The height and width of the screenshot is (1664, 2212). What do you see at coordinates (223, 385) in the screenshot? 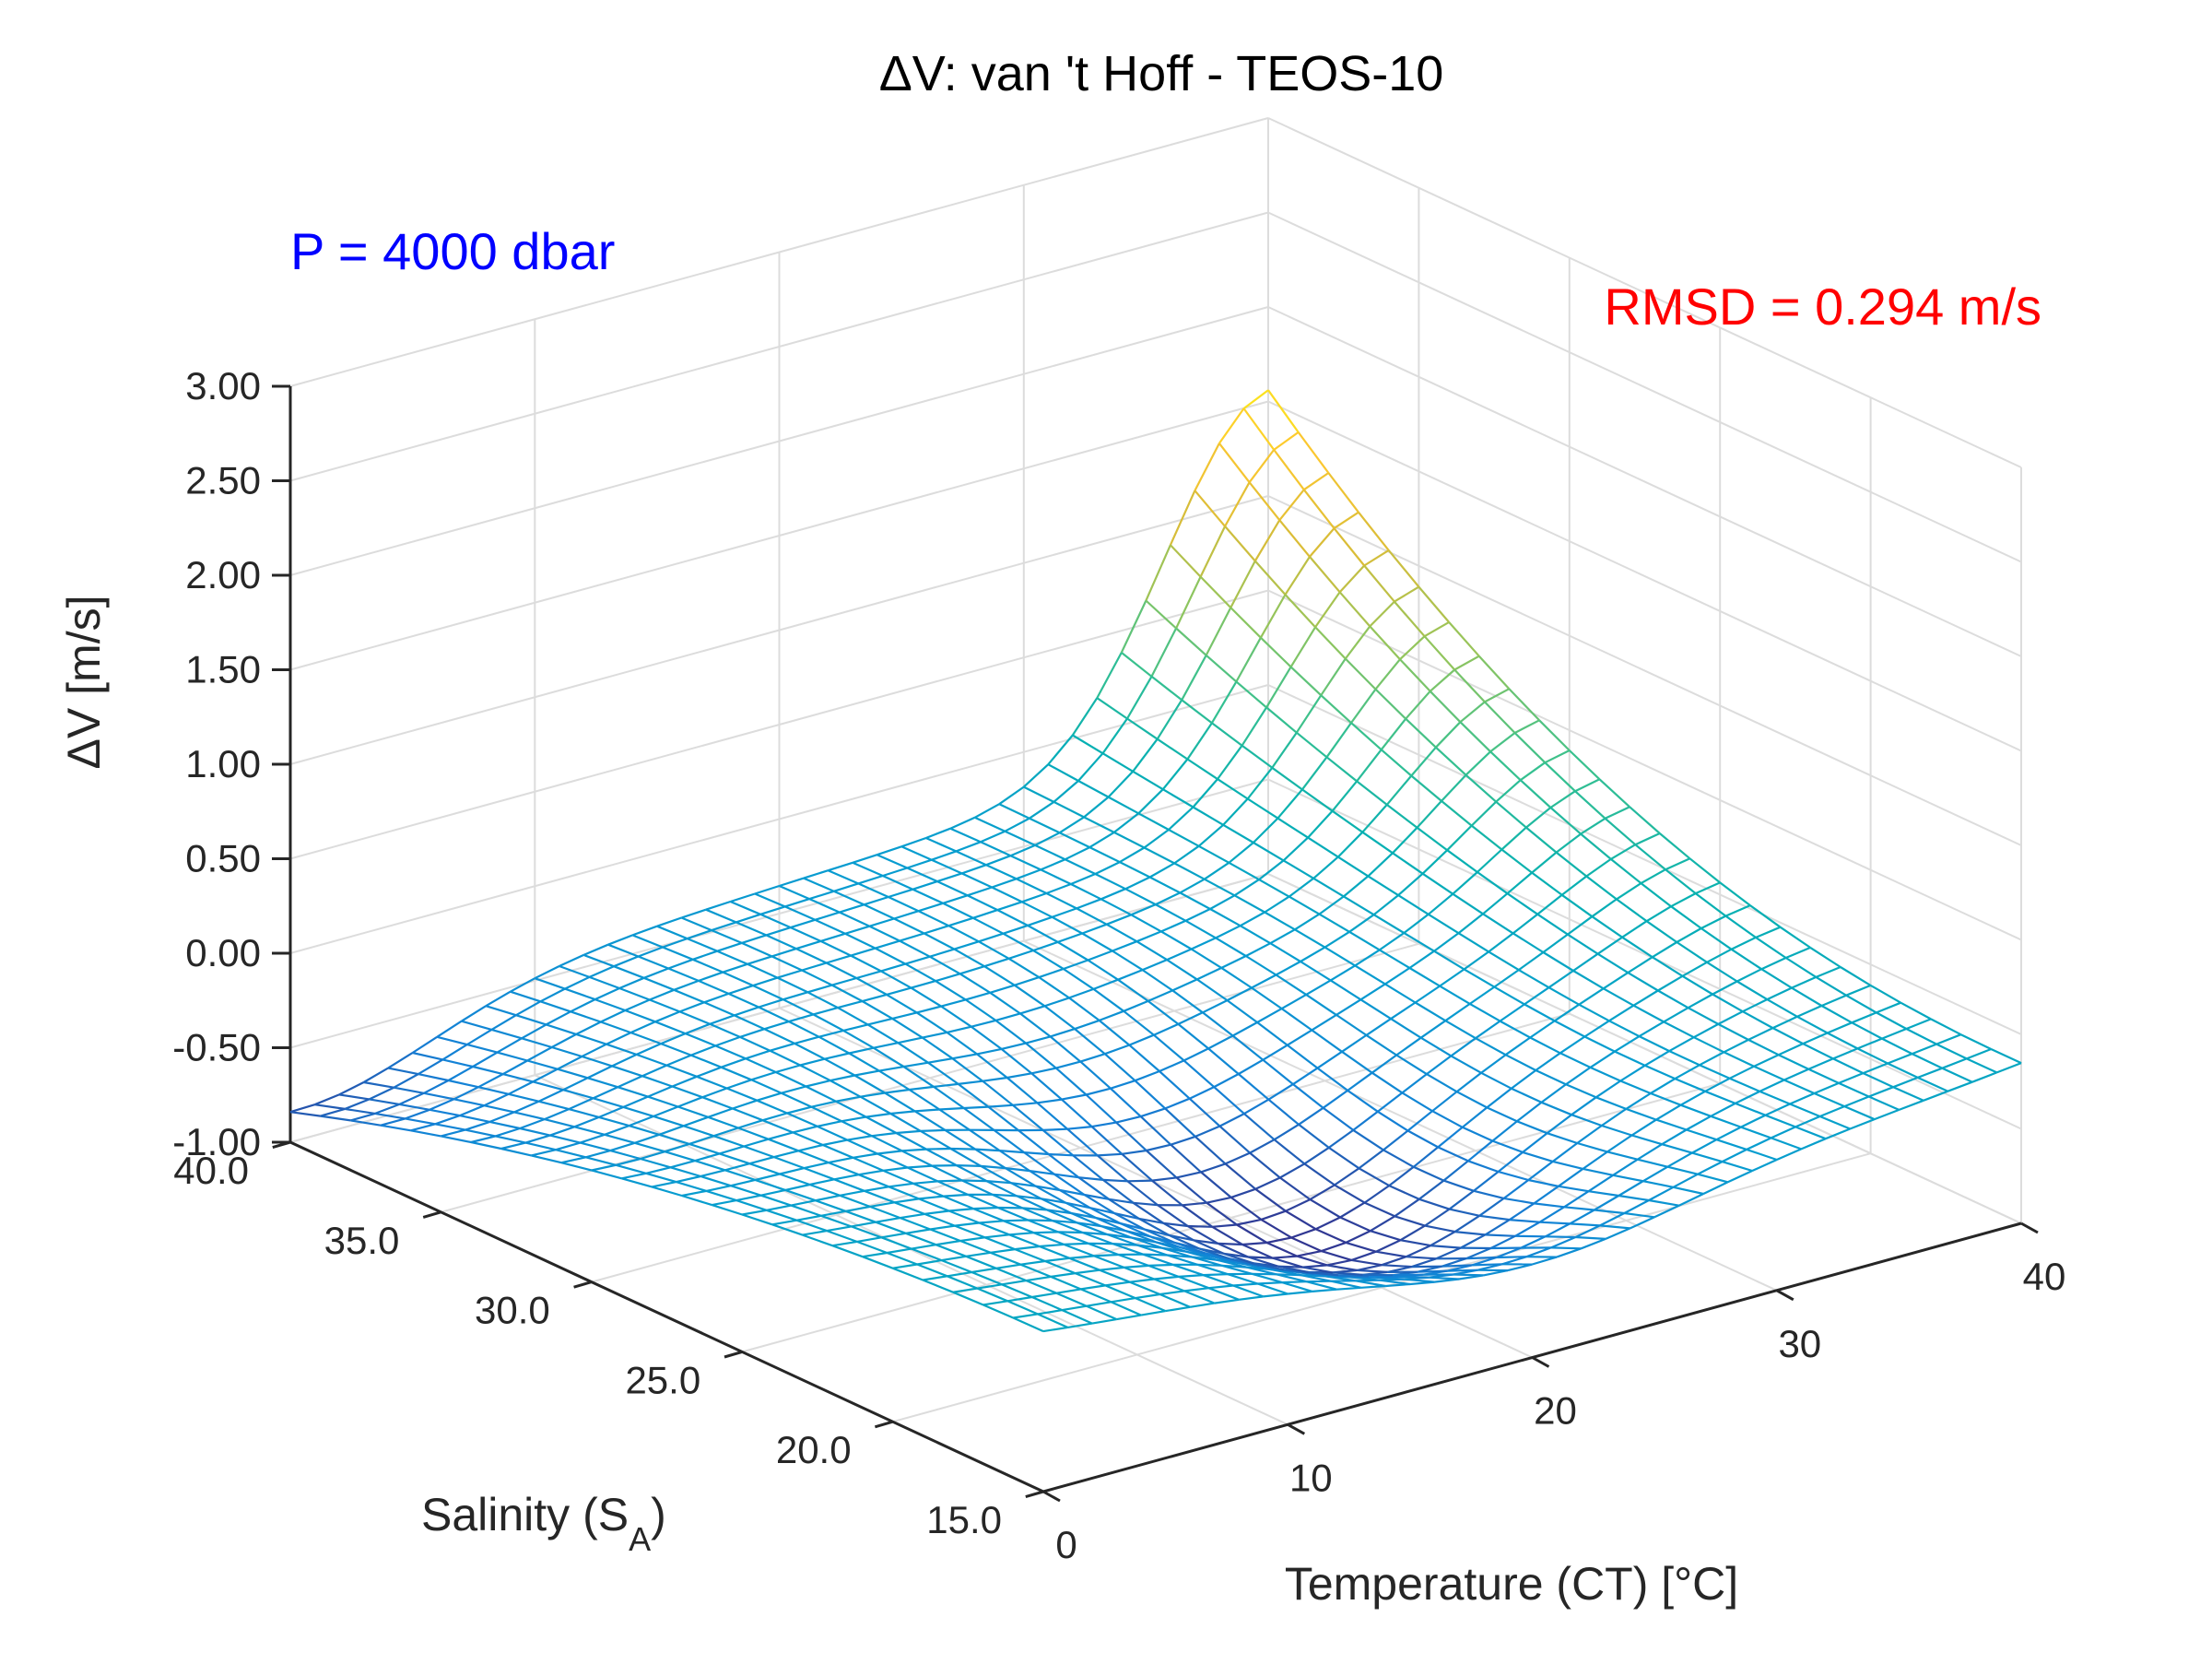
I see `z-tick-label: 3.00` at bounding box center [223, 385].